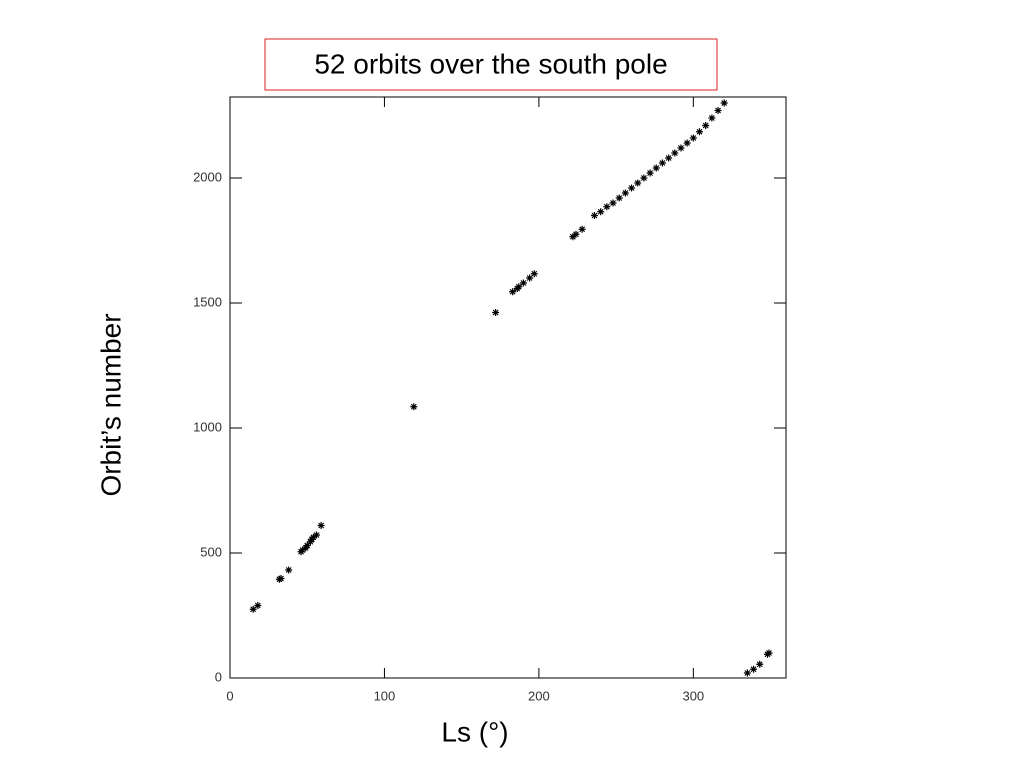  What do you see at coordinates (207, 426) in the screenshot?
I see `y-tick-label: 1000` at bounding box center [207, 426].